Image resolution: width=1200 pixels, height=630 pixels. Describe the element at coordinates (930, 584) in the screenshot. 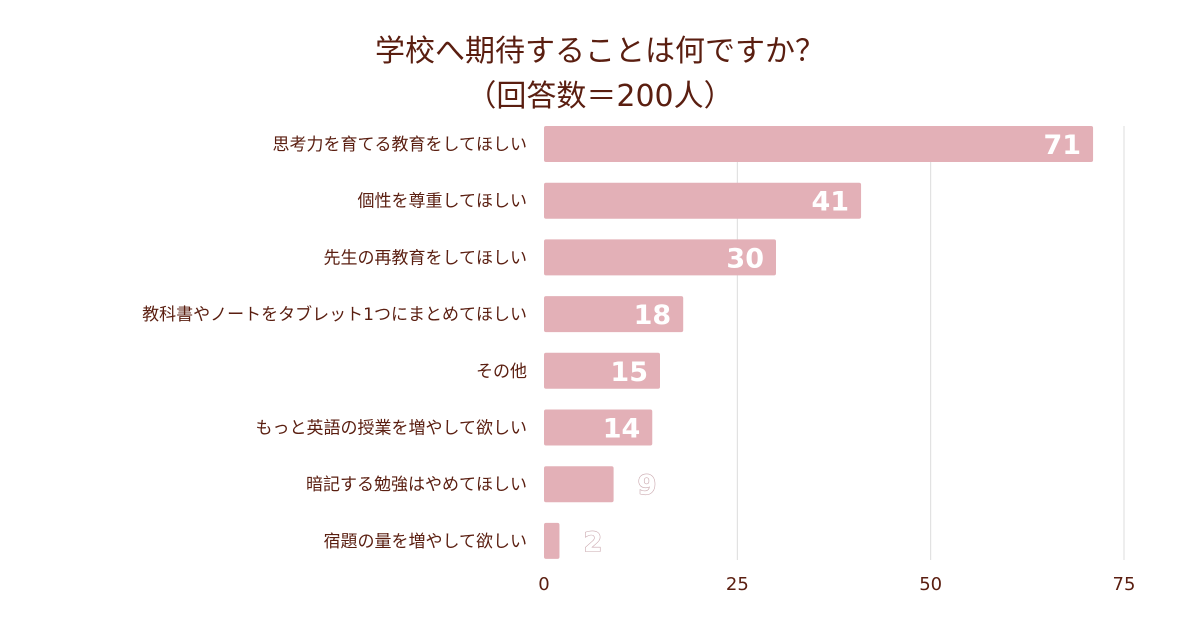

I see `x-tick-label: 50` at that location.